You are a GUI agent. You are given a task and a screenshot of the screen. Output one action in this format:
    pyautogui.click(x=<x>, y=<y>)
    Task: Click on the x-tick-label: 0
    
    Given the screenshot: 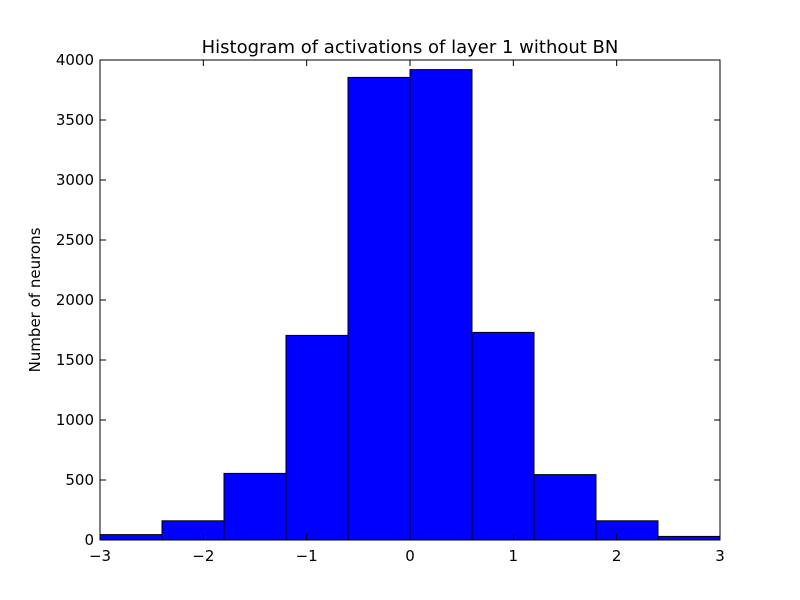 What is the action you would take?
    pyautogui.click(x=410, y=556)
    